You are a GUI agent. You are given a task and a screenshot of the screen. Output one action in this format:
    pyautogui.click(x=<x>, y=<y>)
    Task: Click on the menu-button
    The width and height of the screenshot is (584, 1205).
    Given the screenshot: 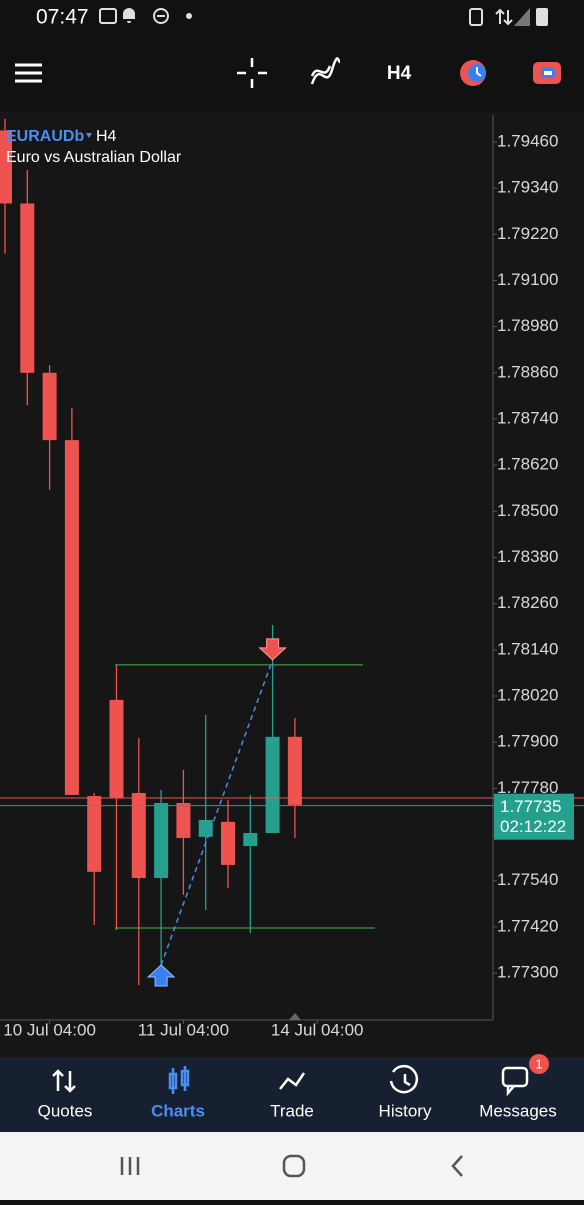 What is the action you would take?
    pyautogui.click(x=28, y=73)
    